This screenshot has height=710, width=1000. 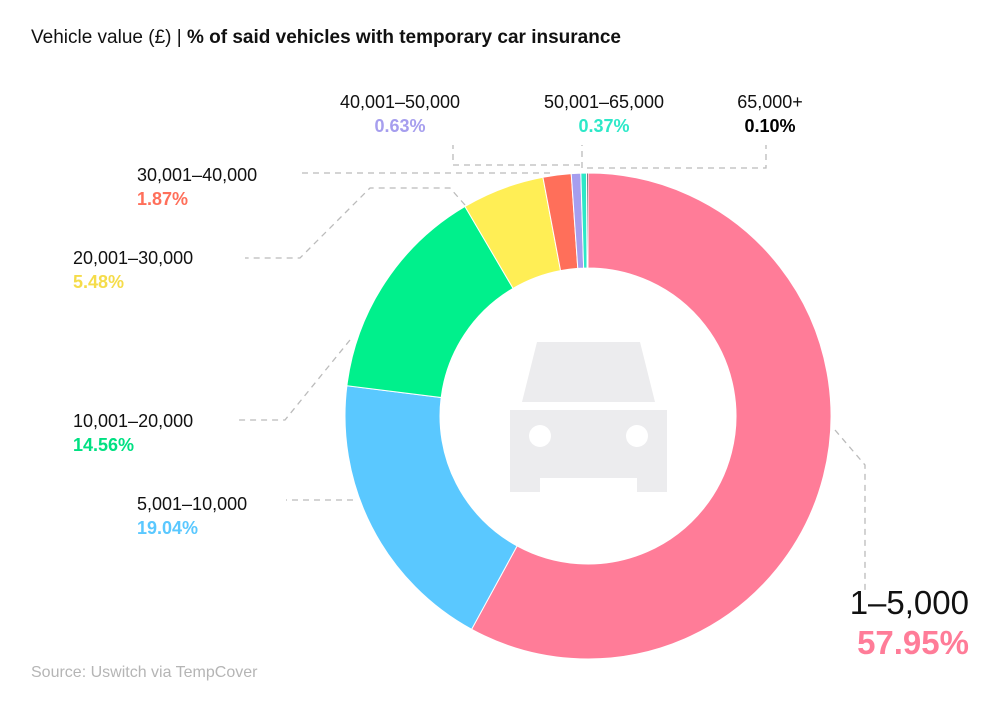 What do you see at coordinates (587, 220) in the screenshot?
I see `slice-65-000-` at bounding box center [587, 220].